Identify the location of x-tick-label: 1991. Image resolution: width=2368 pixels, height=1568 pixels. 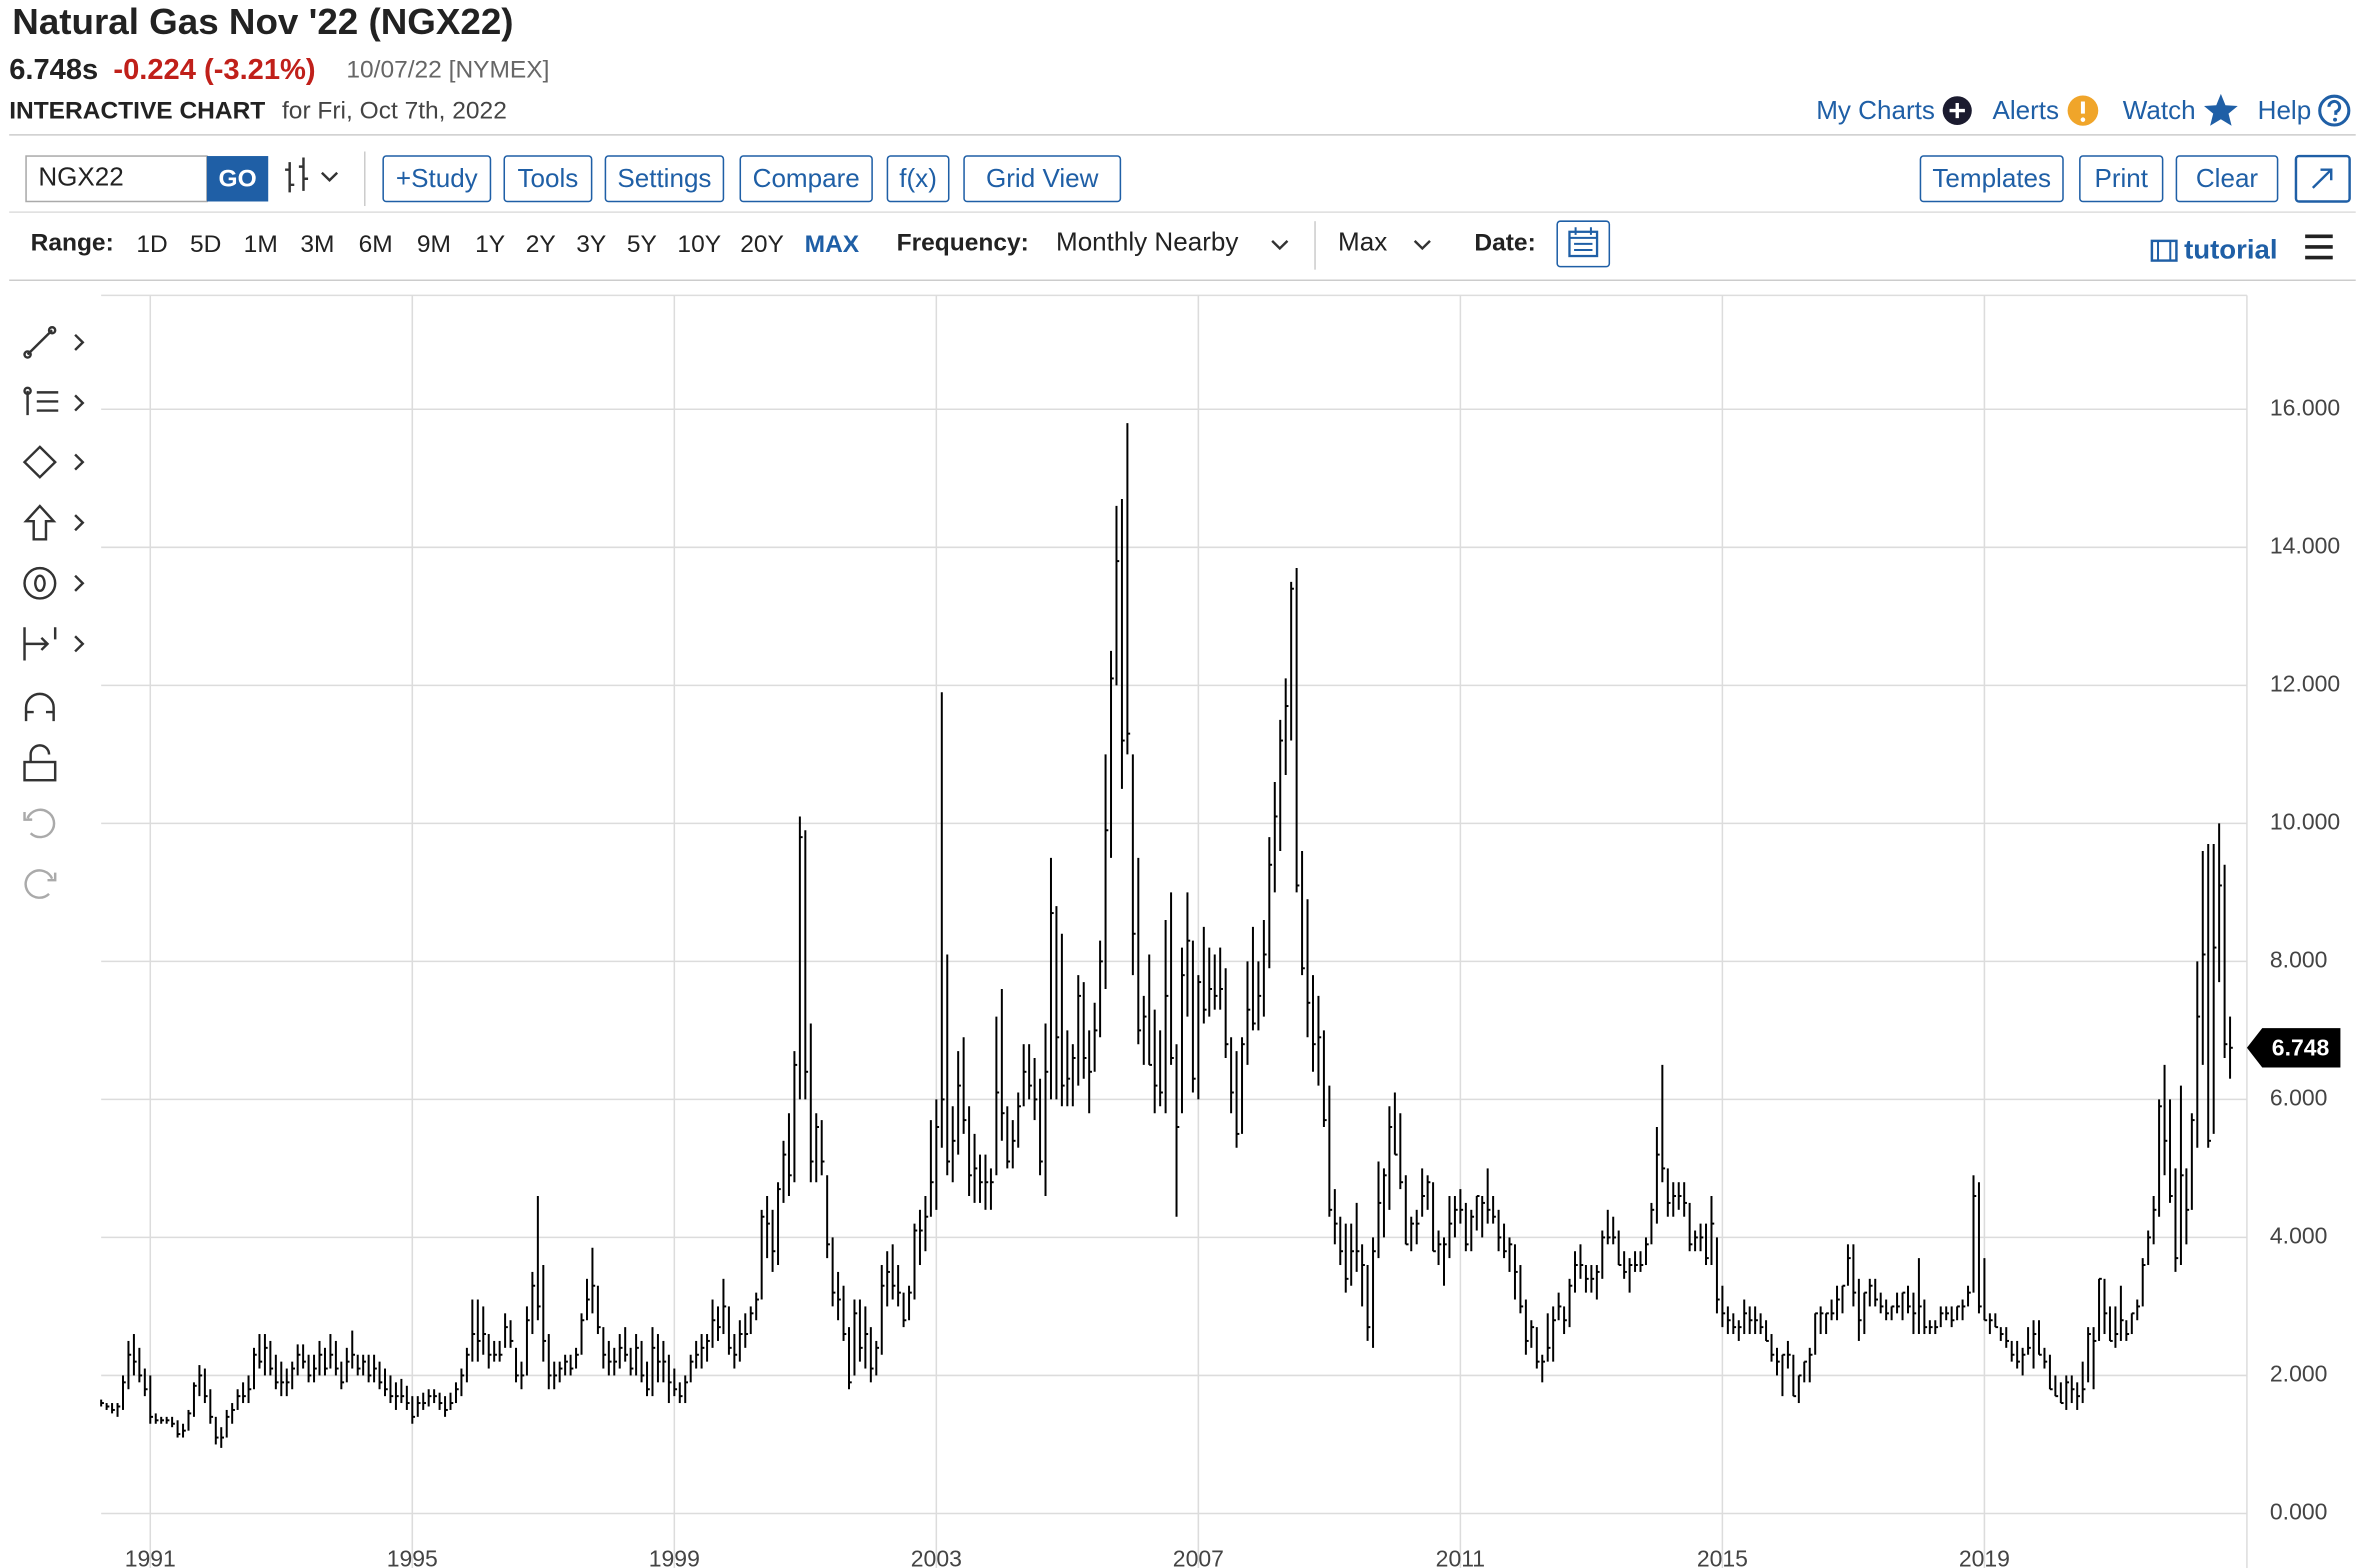
(150, 1557).